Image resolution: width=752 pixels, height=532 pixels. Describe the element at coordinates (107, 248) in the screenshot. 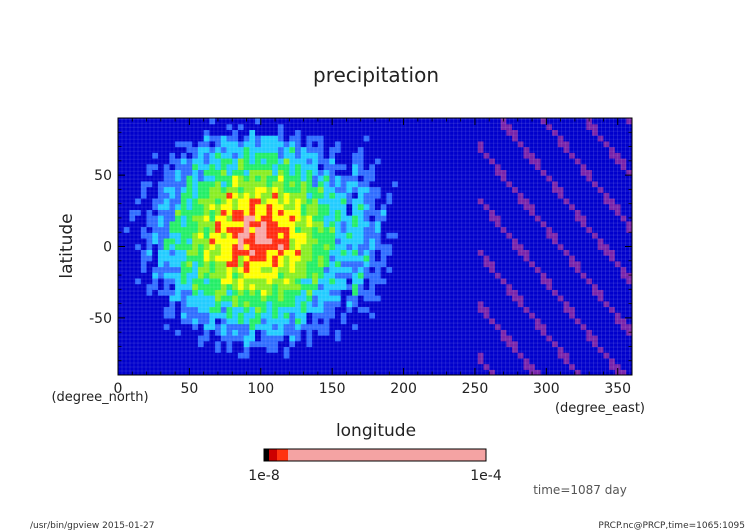

I see `y-tick-label: 0` at that location.